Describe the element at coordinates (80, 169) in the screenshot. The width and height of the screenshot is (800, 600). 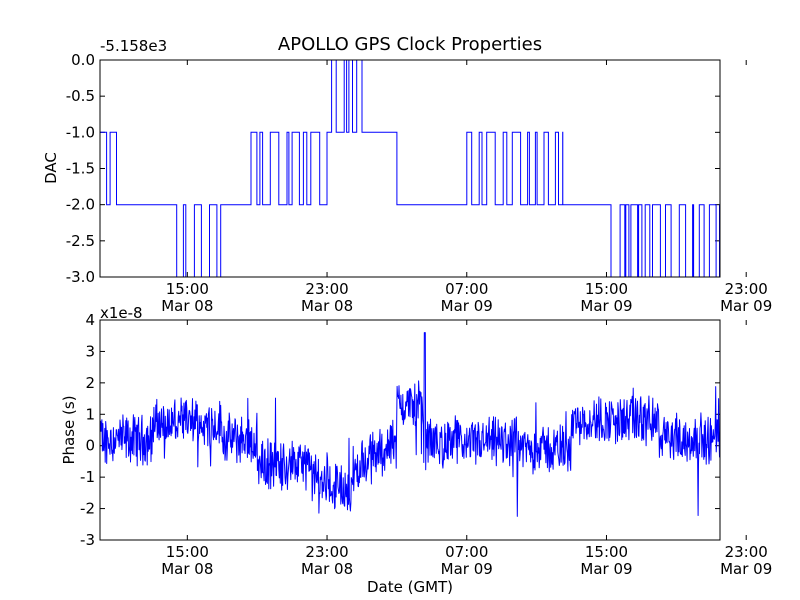
I see `dac-y-tick-label: -1.5` at that location.